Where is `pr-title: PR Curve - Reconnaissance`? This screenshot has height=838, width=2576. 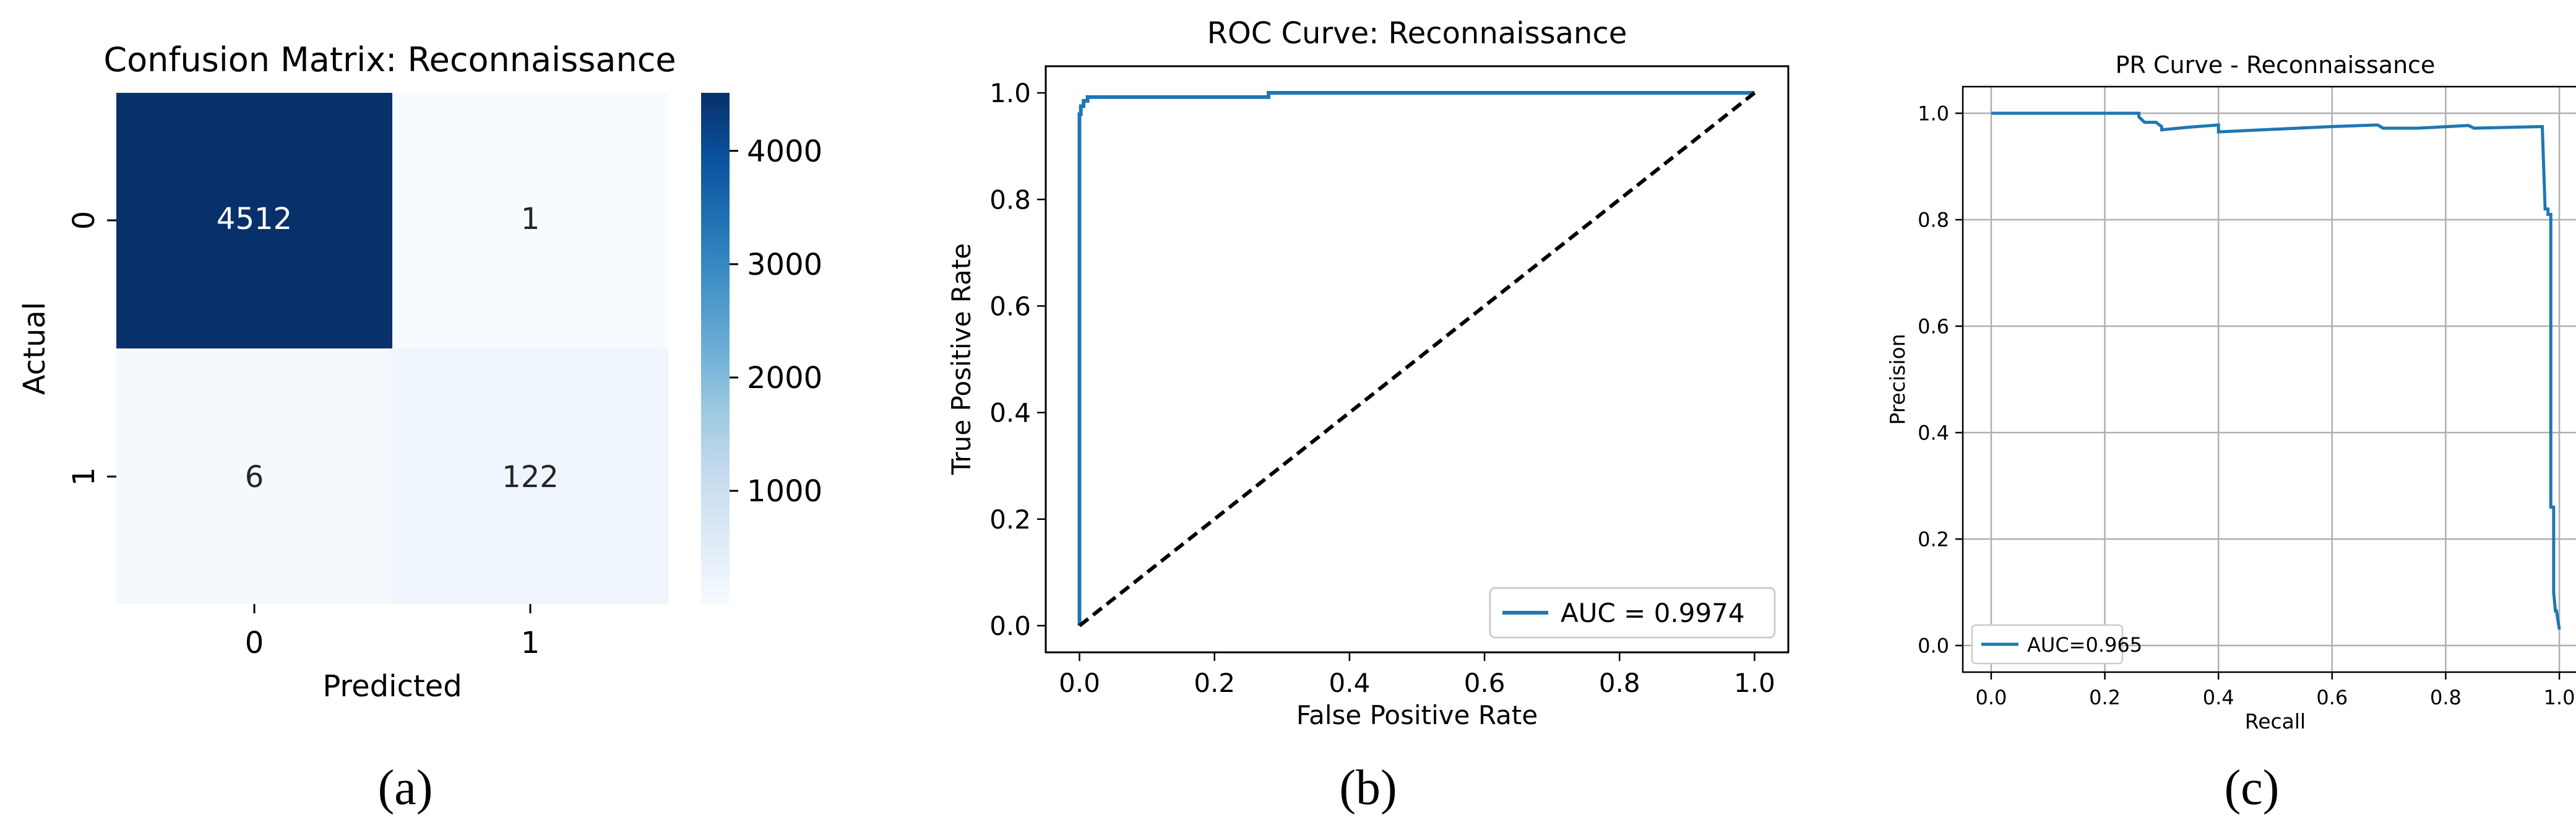 pr-title: PR Curve - Reconnaissance is located at coordinates (2276, 65).